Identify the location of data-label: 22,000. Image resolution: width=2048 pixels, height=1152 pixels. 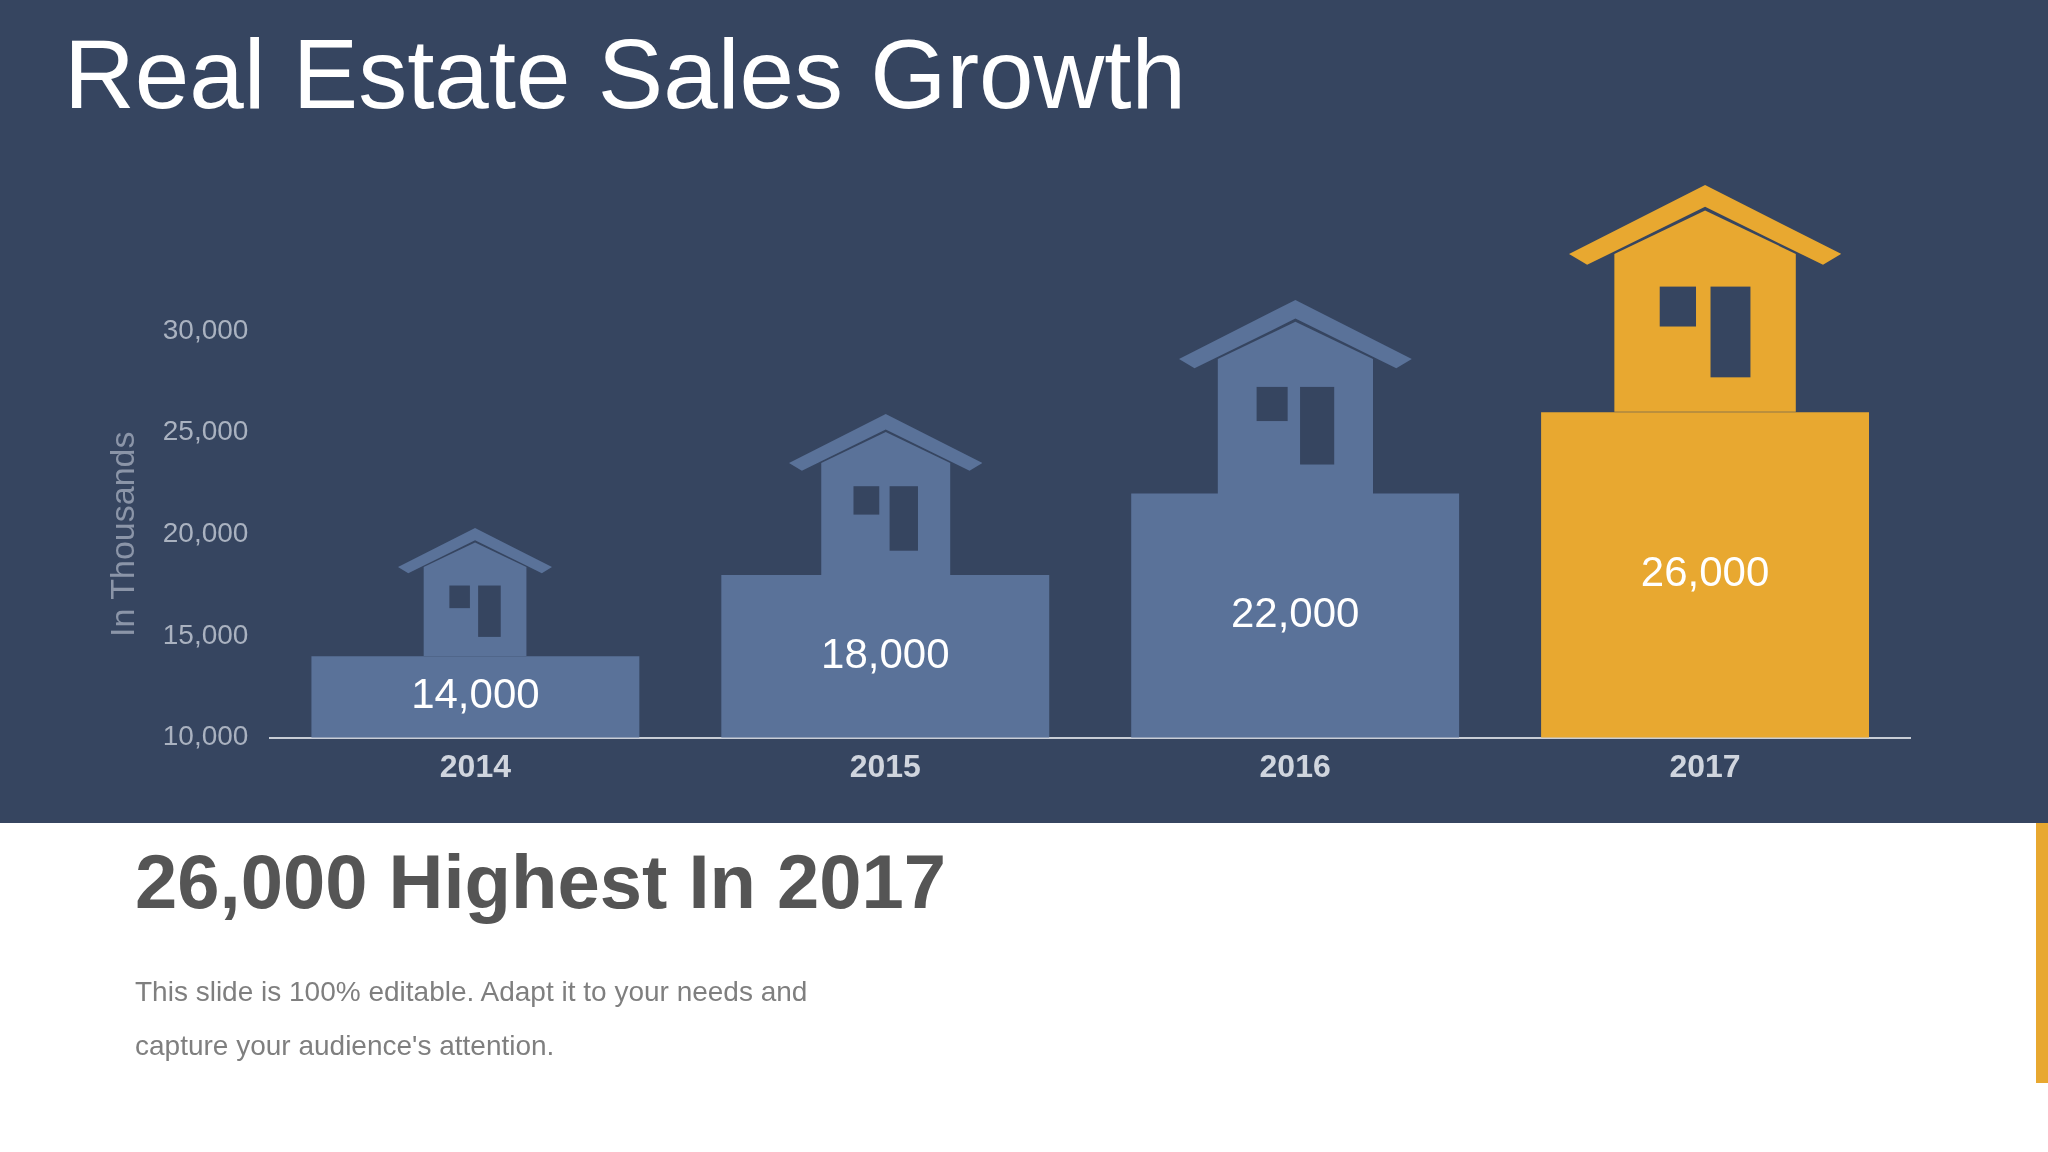
(1295, 613).